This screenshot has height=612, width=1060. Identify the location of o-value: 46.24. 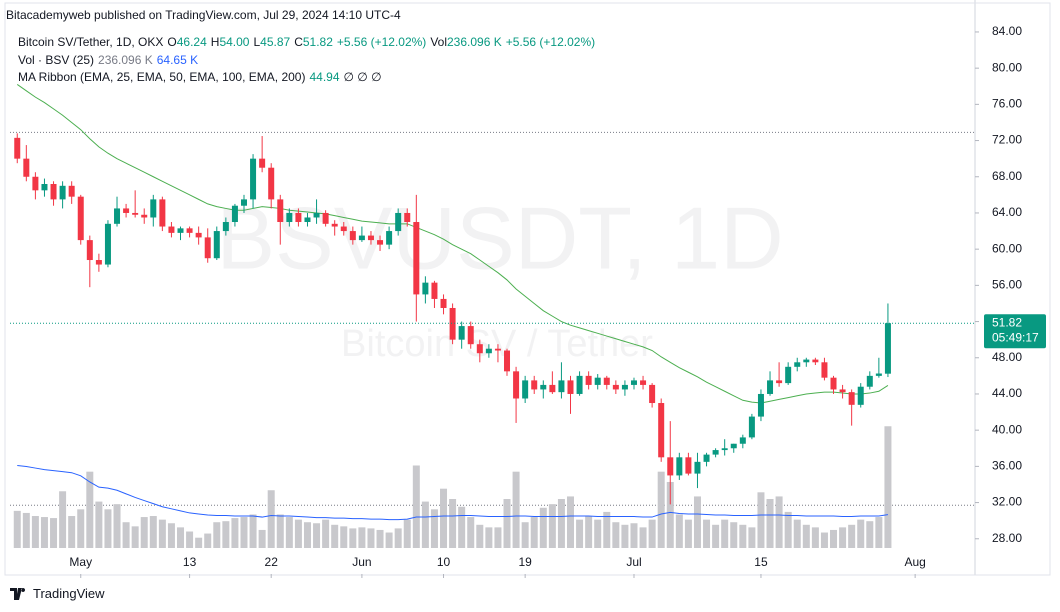
(191, 42).